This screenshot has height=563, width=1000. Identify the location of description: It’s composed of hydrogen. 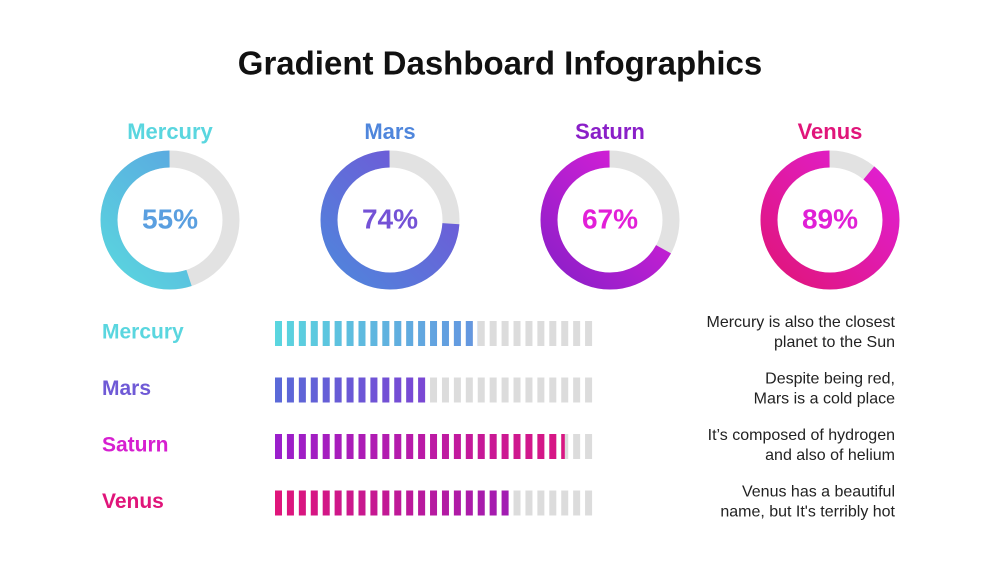
(801, 435).